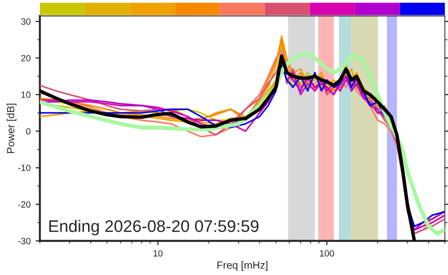 This screenshot has width=448, height=275. What do you see at coordinates (11, 129) in the screenshot?
I see `y-axis-title: Power [dB]` at bounding box center [11, 129].